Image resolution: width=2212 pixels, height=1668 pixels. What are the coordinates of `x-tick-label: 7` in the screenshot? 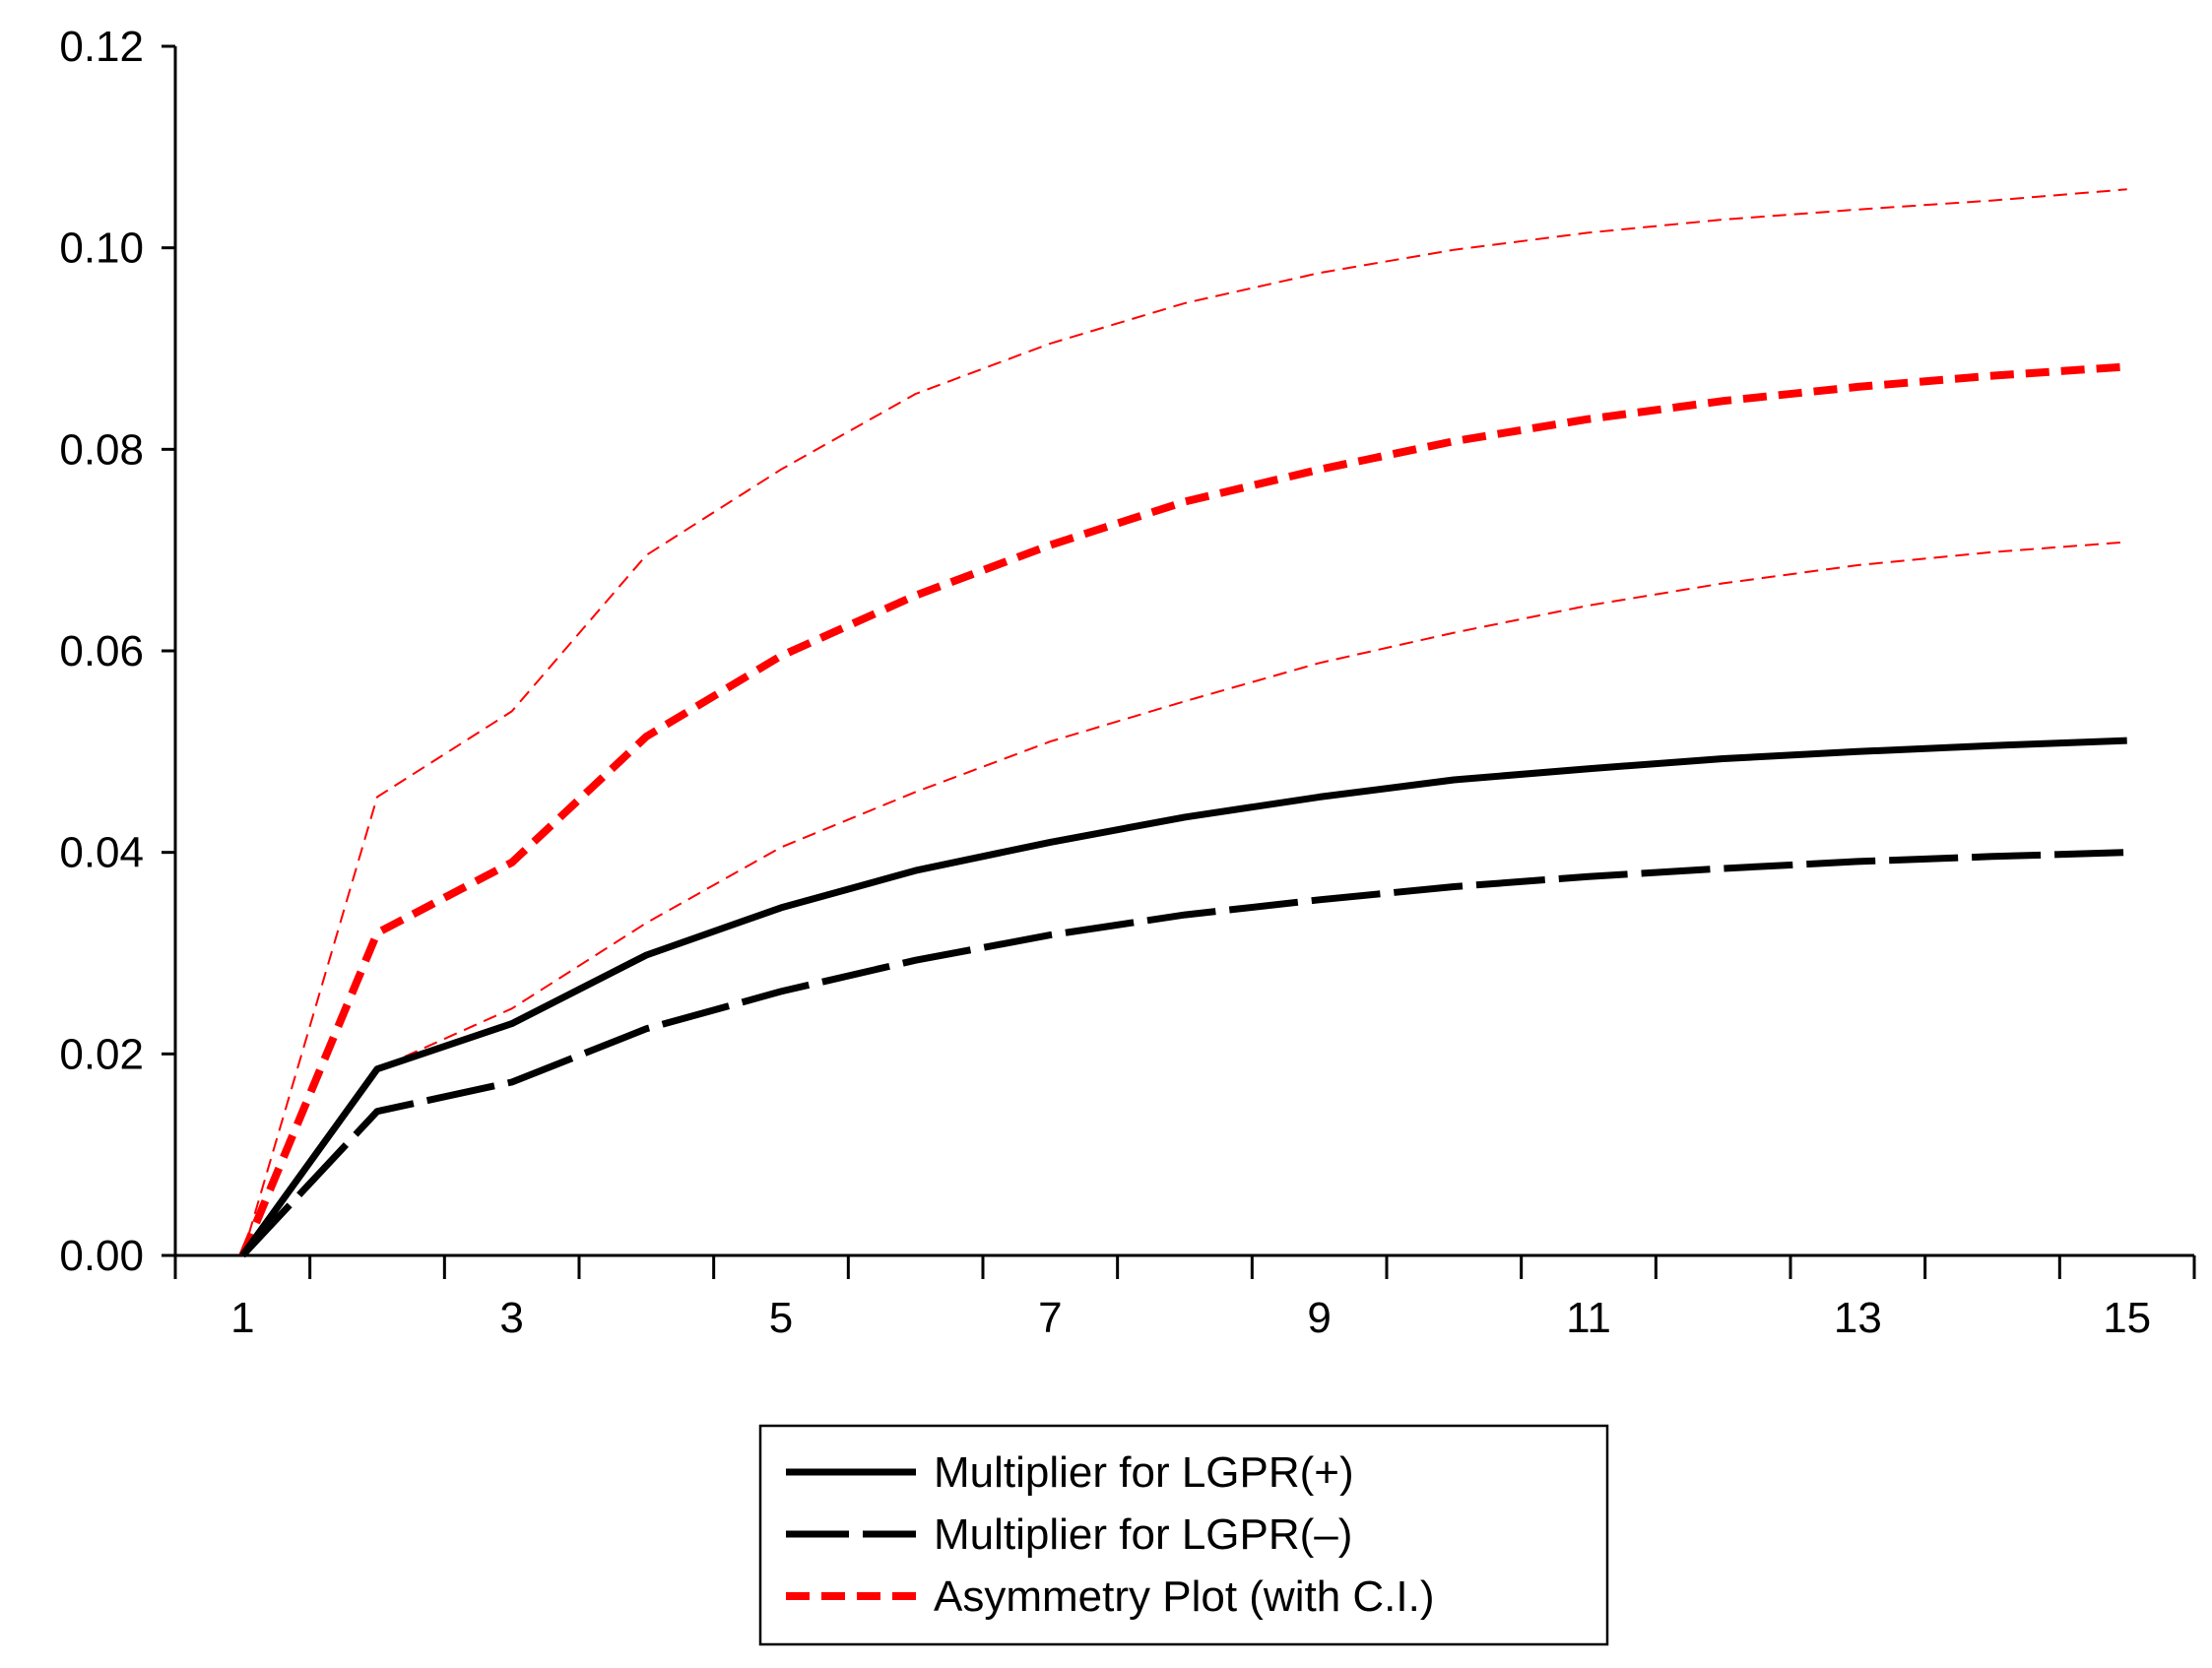 It's located at (1050, 1318).